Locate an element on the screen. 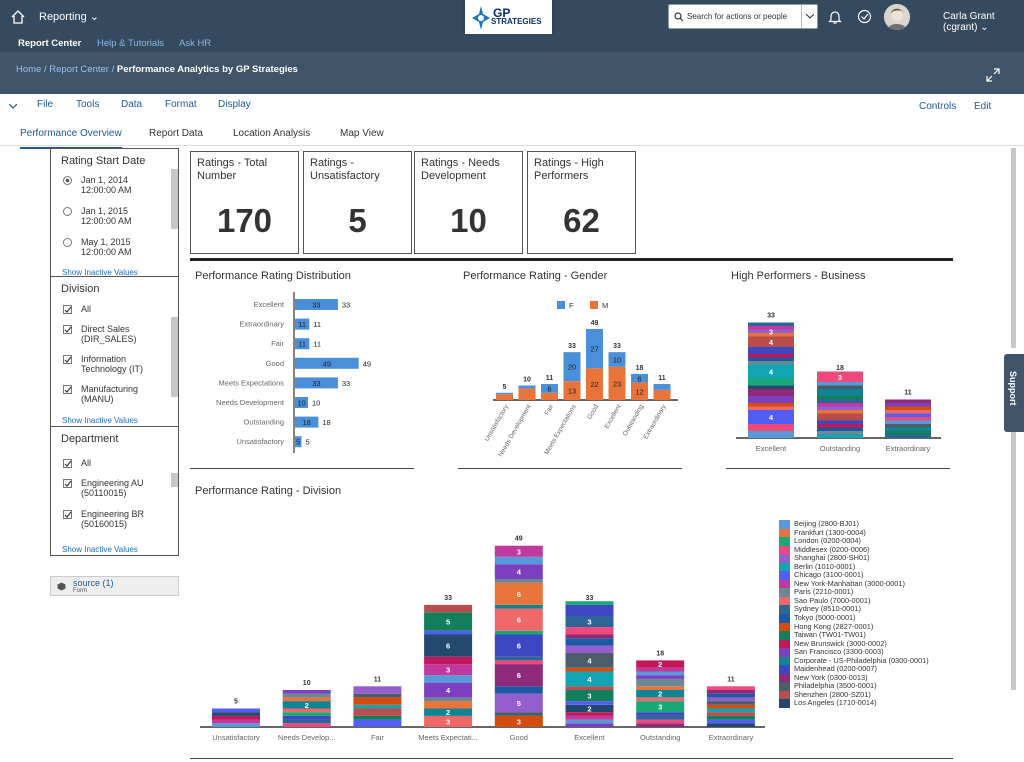  kpi-total-ratings: Ratings - Total Number 170 is located at coordinates (244, 202).